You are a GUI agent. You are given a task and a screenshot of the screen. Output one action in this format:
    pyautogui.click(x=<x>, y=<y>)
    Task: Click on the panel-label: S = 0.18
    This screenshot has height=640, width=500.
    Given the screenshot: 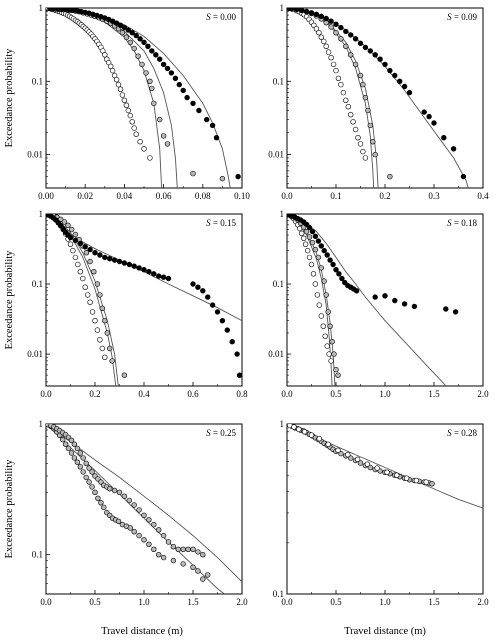 What is the action you would take?
    pyautogui.click(x=462, y=223)
    